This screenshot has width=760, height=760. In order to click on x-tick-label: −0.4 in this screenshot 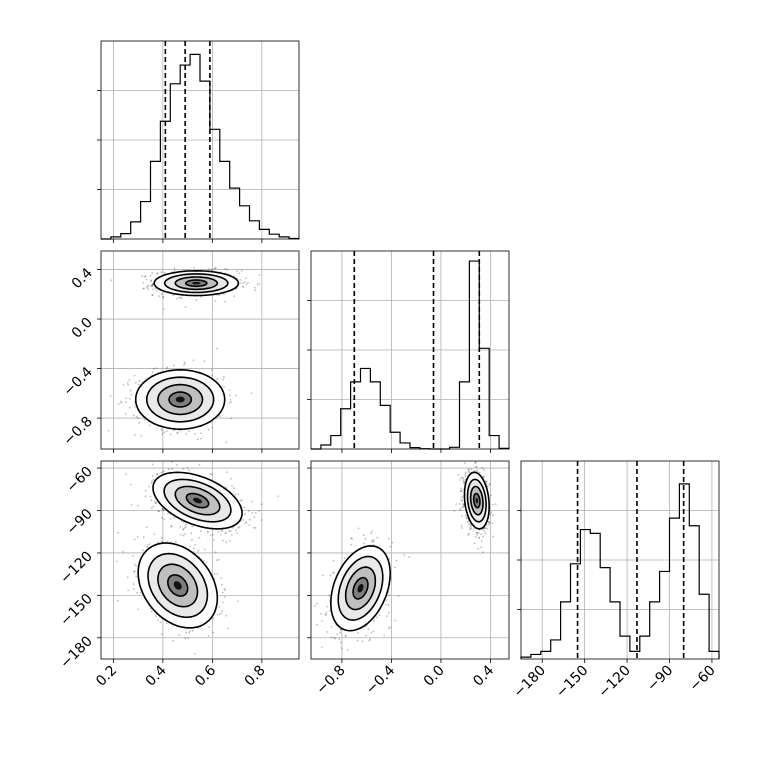, I will do `click(380, 679)`.